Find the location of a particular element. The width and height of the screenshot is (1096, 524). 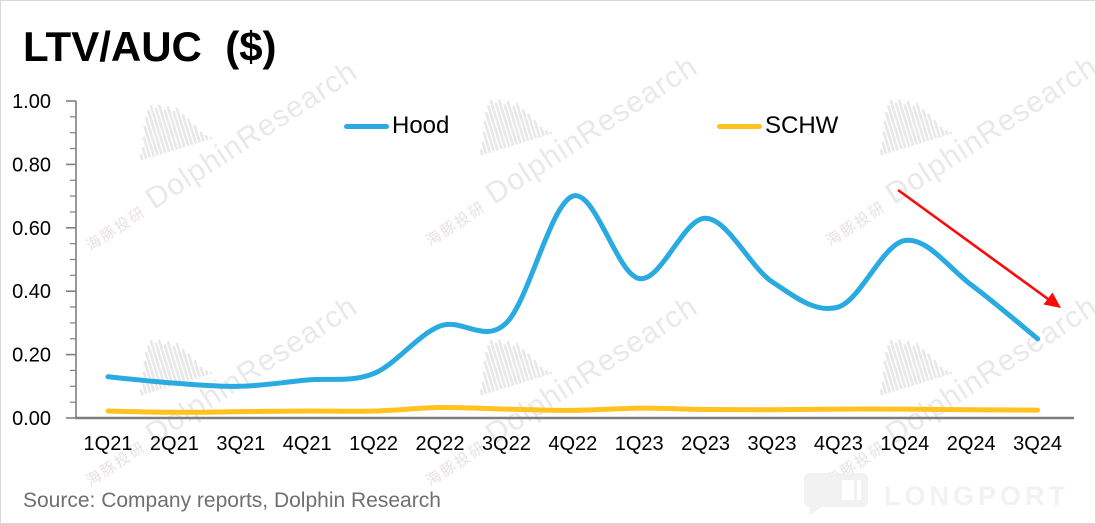

legend-item-schw: SCHW is located at coordinates (777, 126).